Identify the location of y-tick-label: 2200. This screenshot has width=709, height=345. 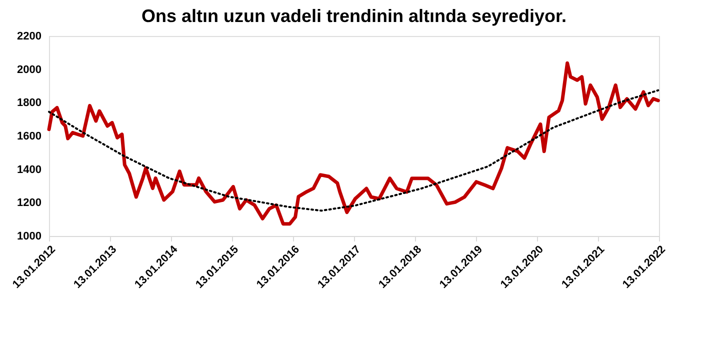
(29, 36).